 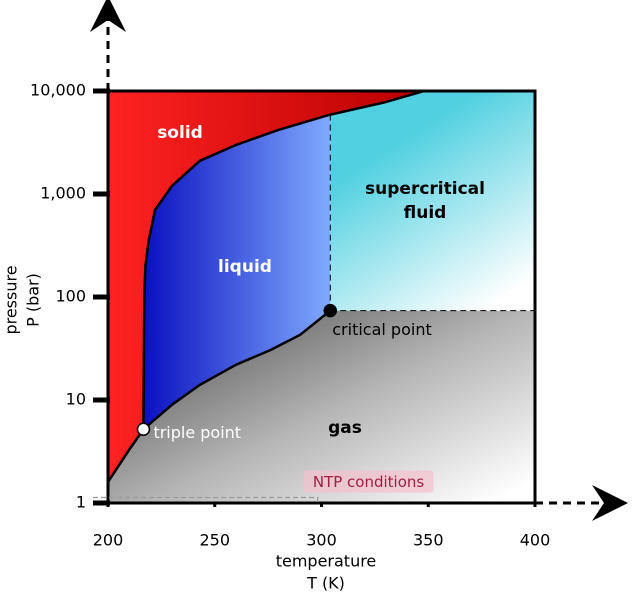 I want to click on region-label: fluid, so click(x=425, y=213).